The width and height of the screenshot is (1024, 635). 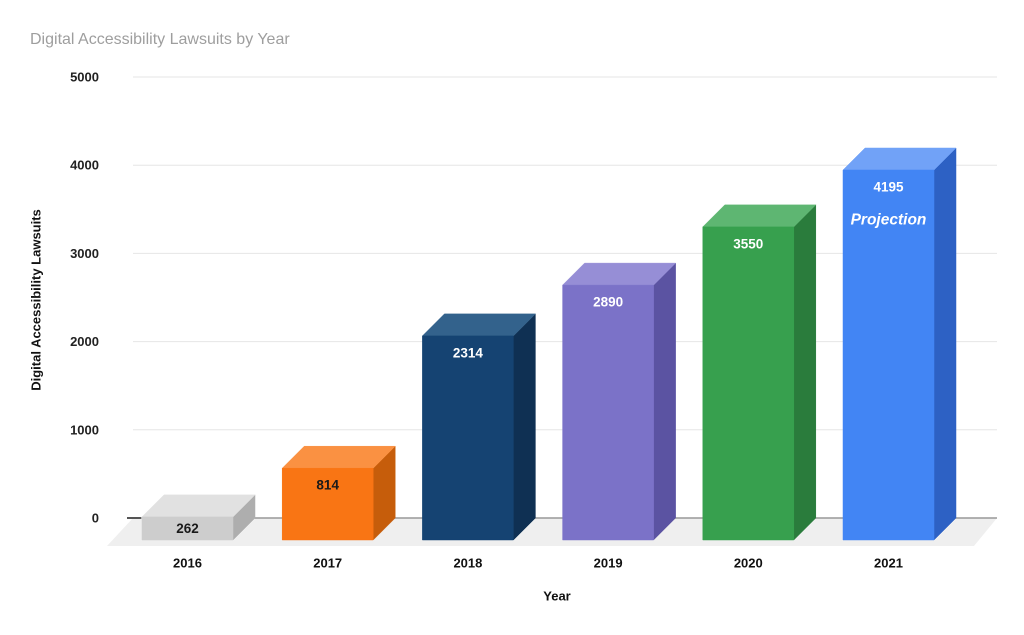 I want to click on bar-value-label-2016: 262, so click(x=187, y=528).